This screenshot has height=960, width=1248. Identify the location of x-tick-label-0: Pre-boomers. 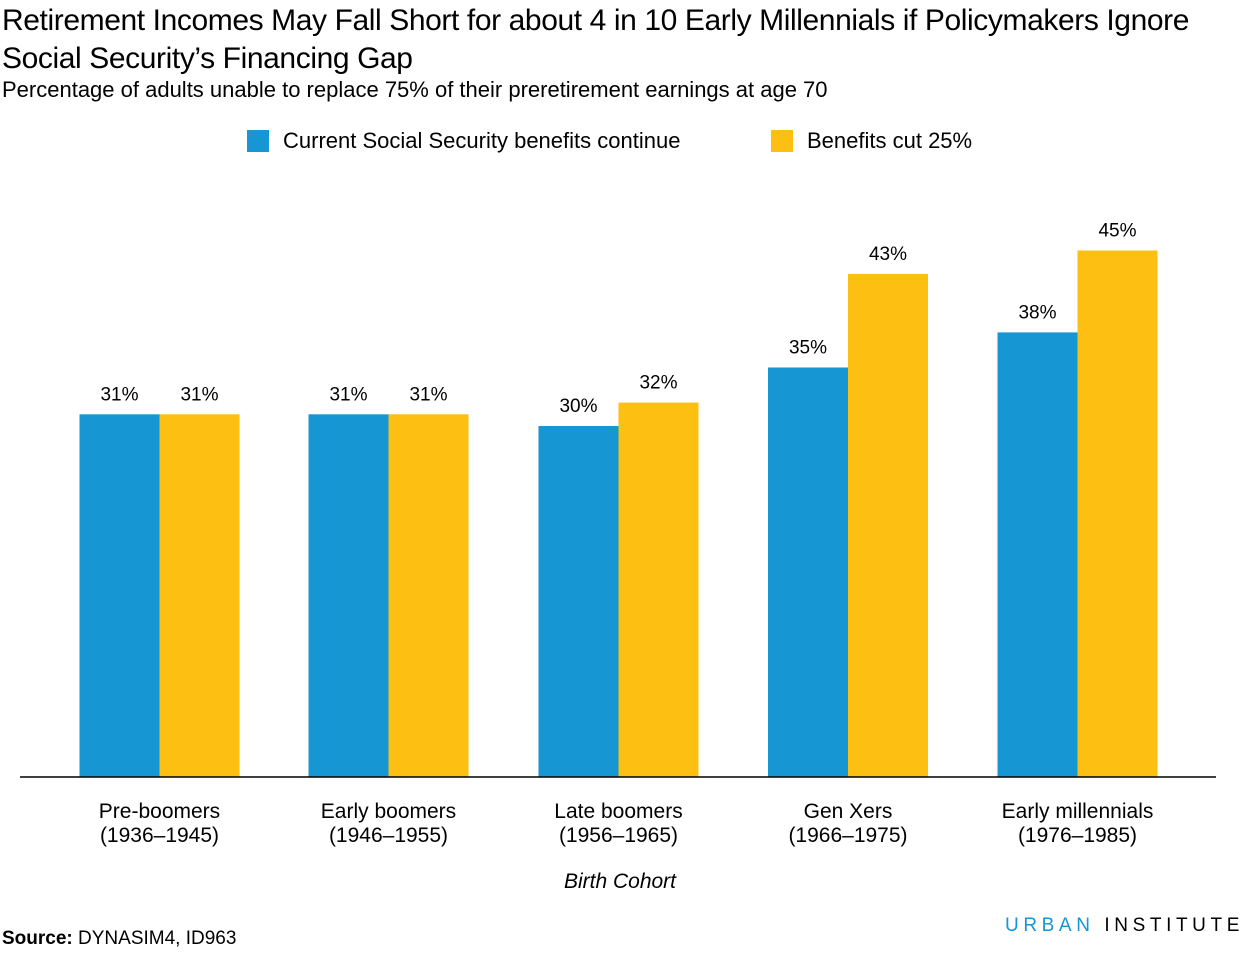
(159, 811).